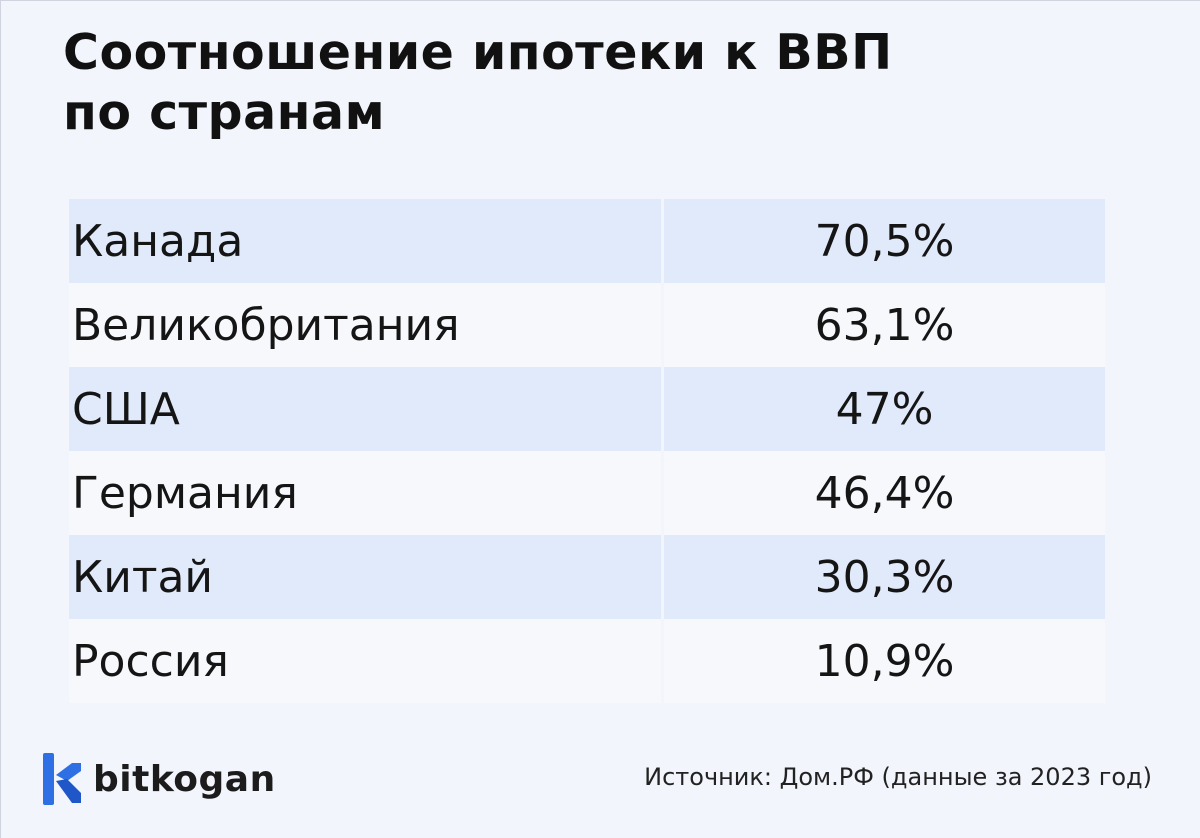 The image size is (1200, 838). What do you see at coordinates (366, 661) in the screenshot?
I see `country-cell: Россия` at bounding box center [366, 661].